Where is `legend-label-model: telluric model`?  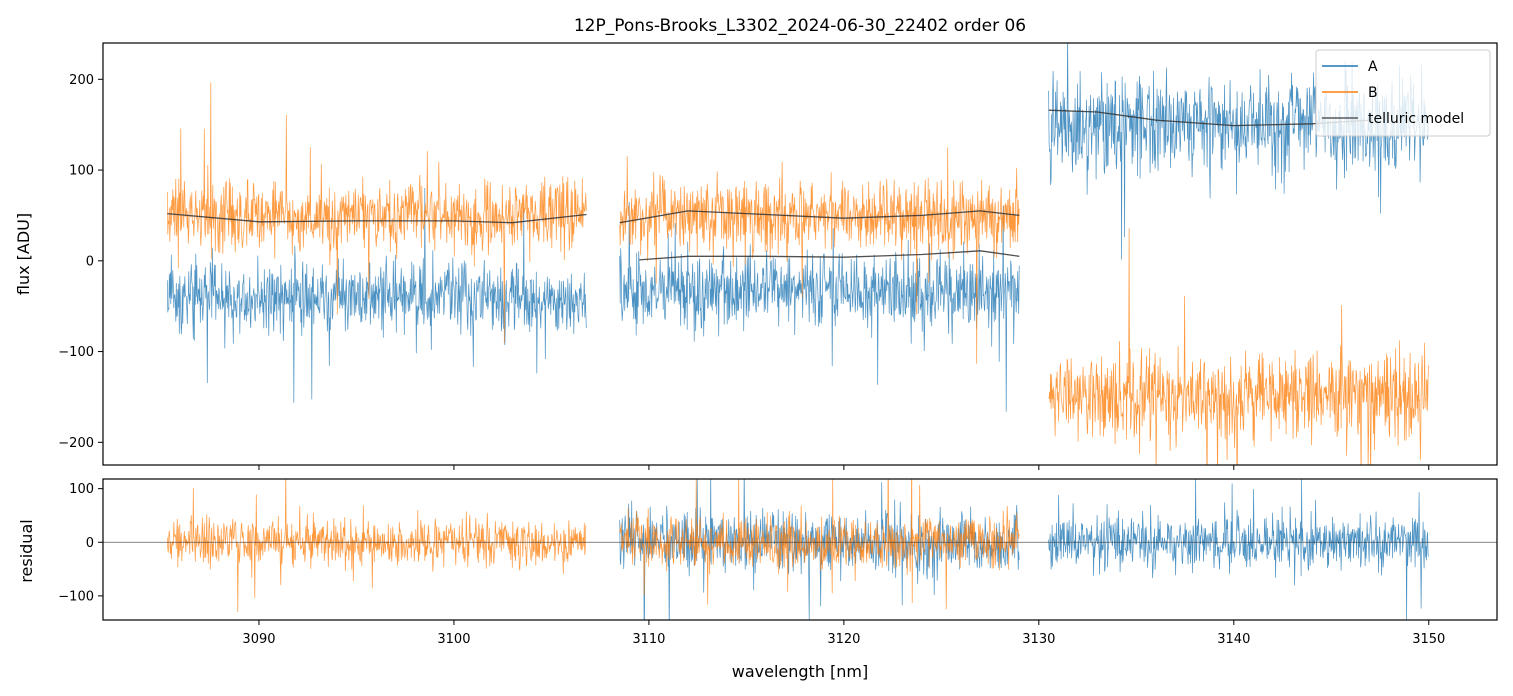 legend-label-model: telluric model is located at coordinates (1416, 119).